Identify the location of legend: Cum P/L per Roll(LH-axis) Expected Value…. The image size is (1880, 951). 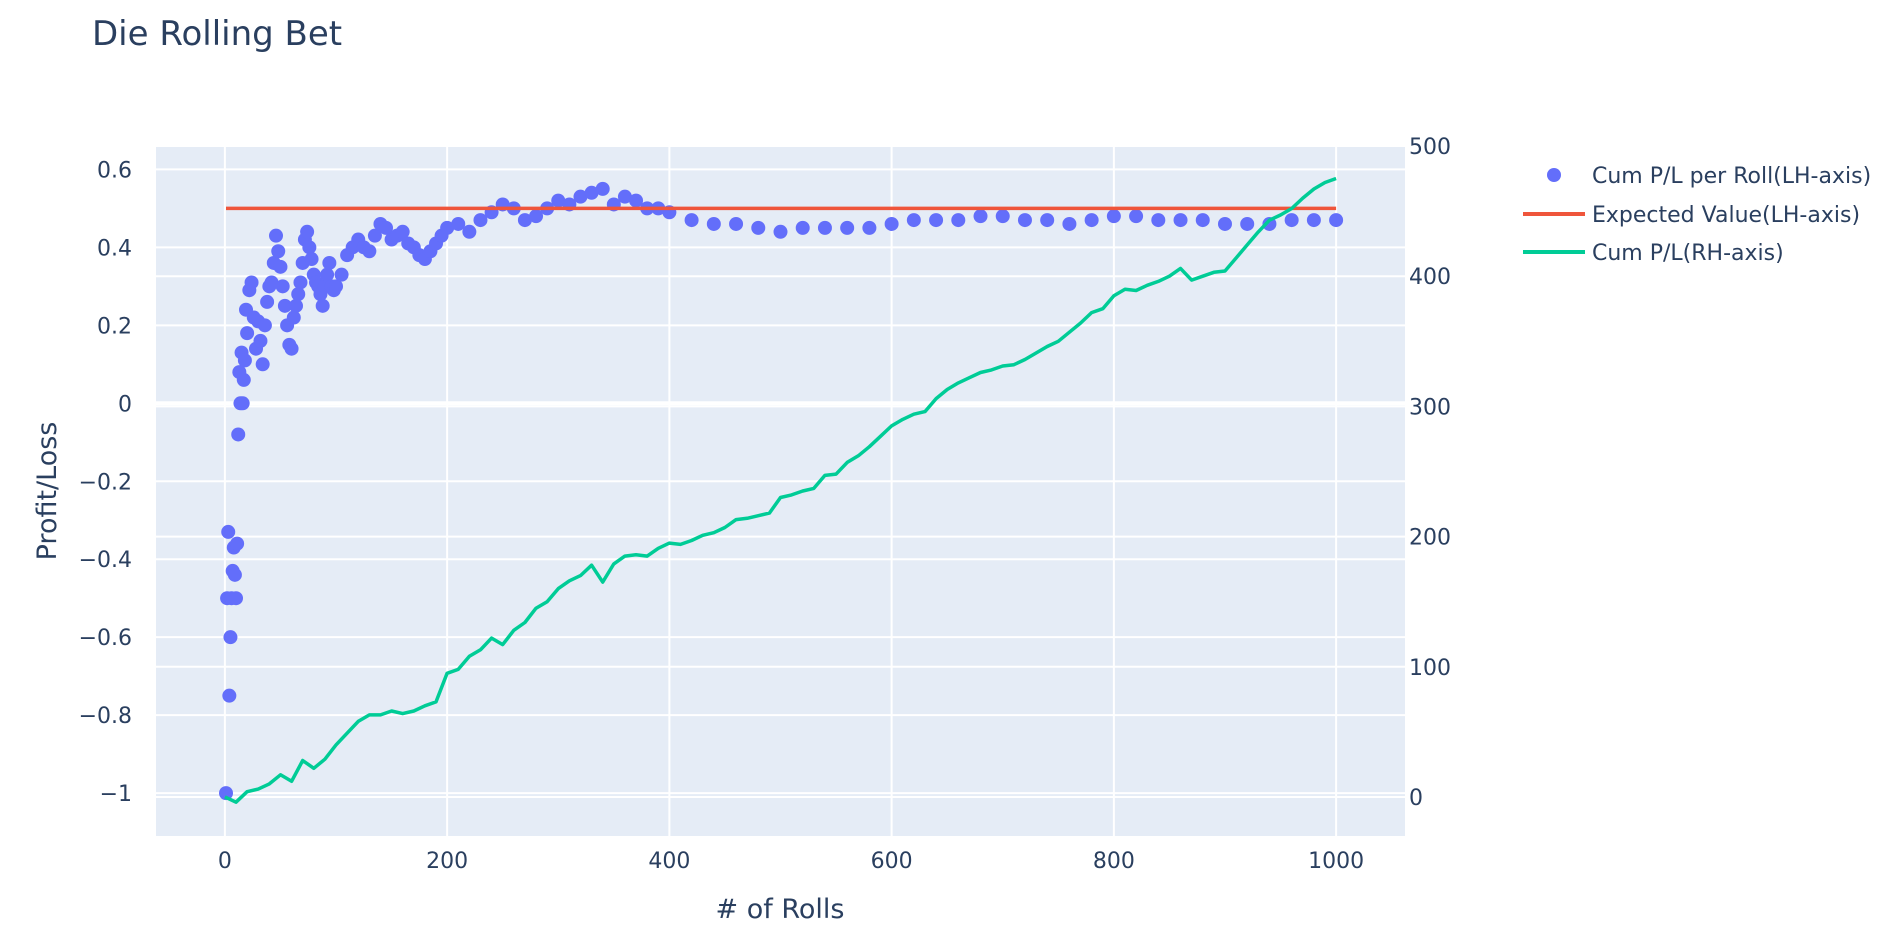
(1697, 215).